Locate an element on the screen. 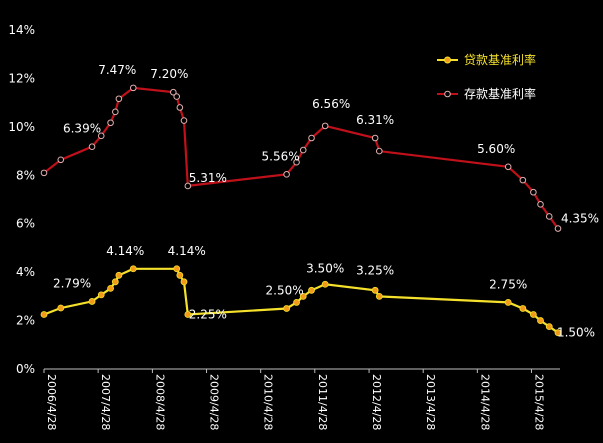 Image resolution: width=603 pixels, height=443 pixels. y-tick-label: 2% is located at coordinates (25, 321).